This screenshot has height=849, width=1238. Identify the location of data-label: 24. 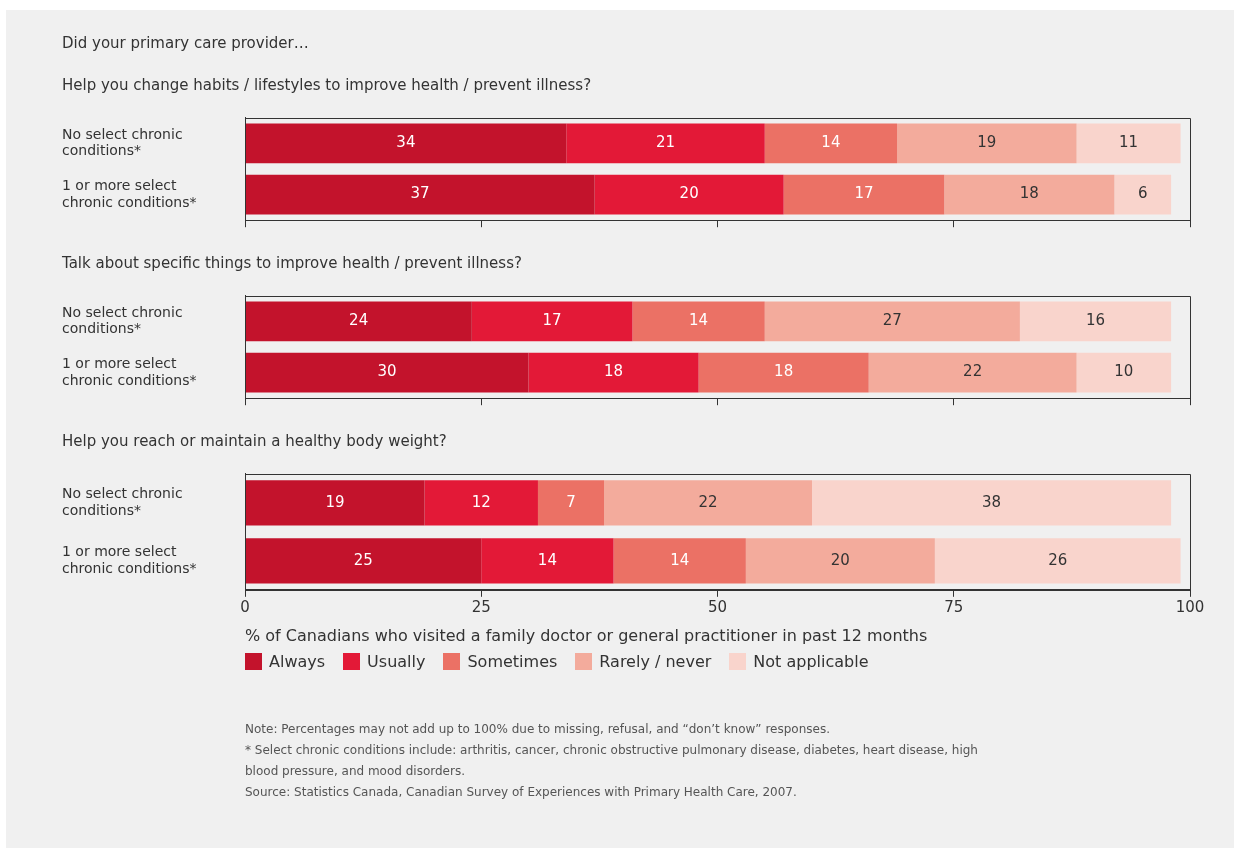
(359, 320).